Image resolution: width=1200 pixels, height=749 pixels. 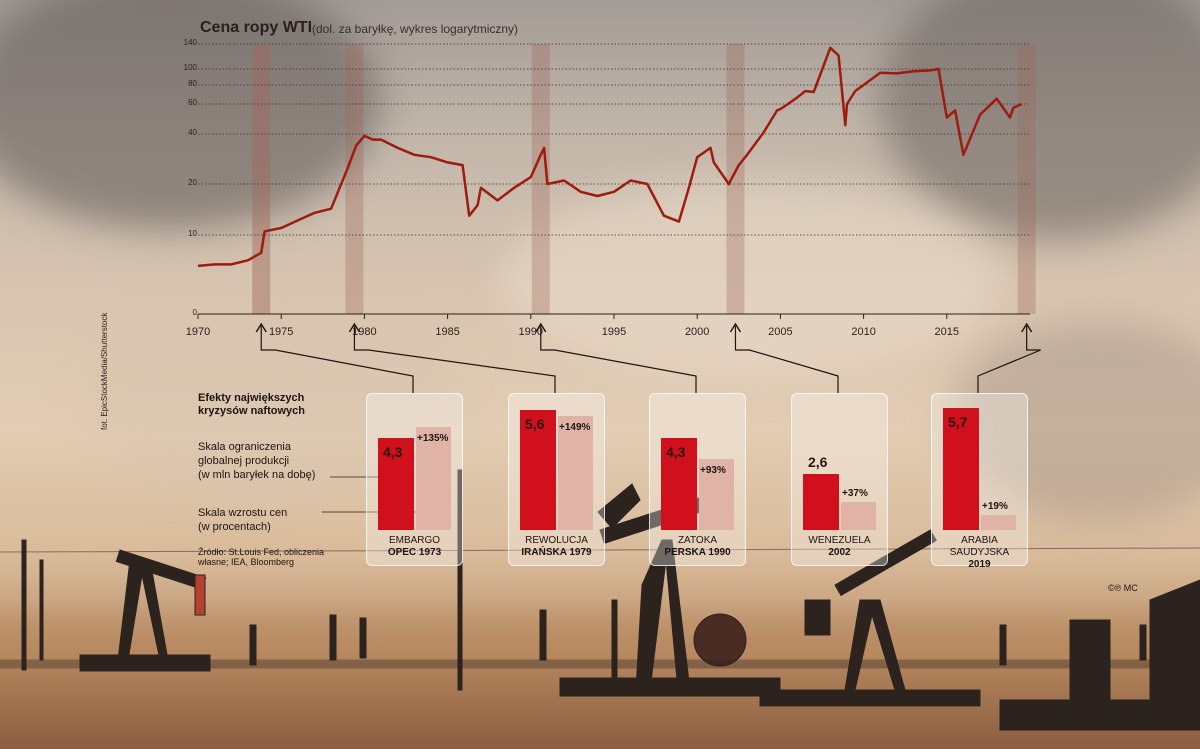 What do you see at coordinates (192, 233) in the screenshot?
I see `y-tick-label: 10` at bounding box center [192, 233].